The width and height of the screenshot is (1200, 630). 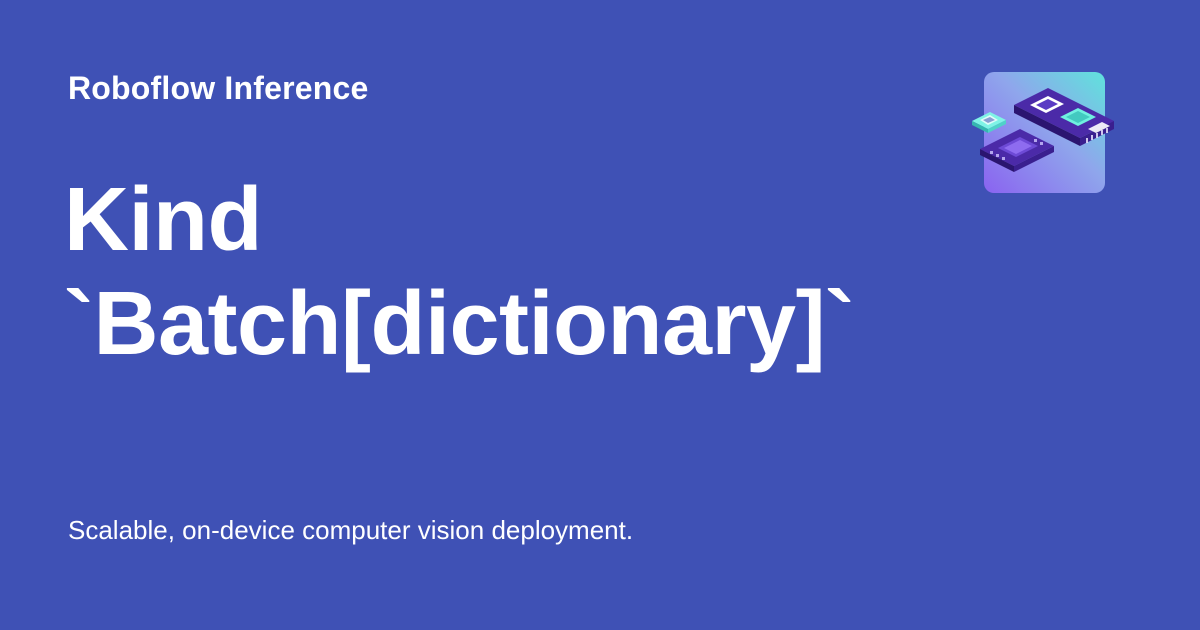 I want to click on hardware-chip-icon, so click(x=1043, y=132).